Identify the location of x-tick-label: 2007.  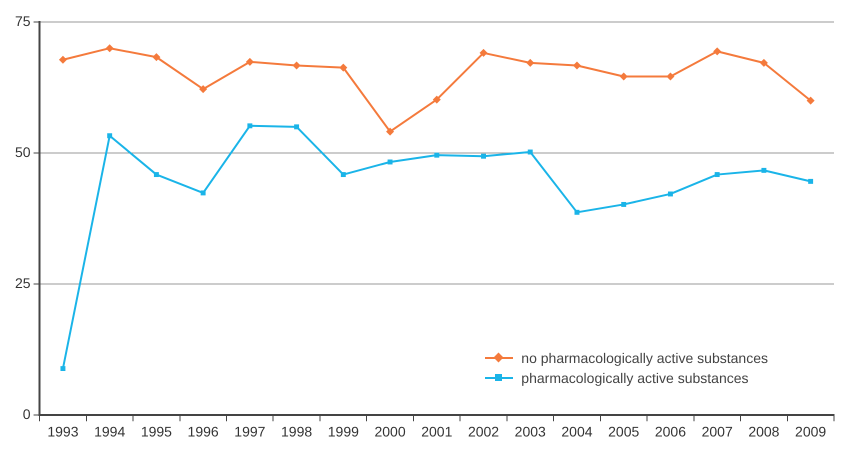
(717, 431).